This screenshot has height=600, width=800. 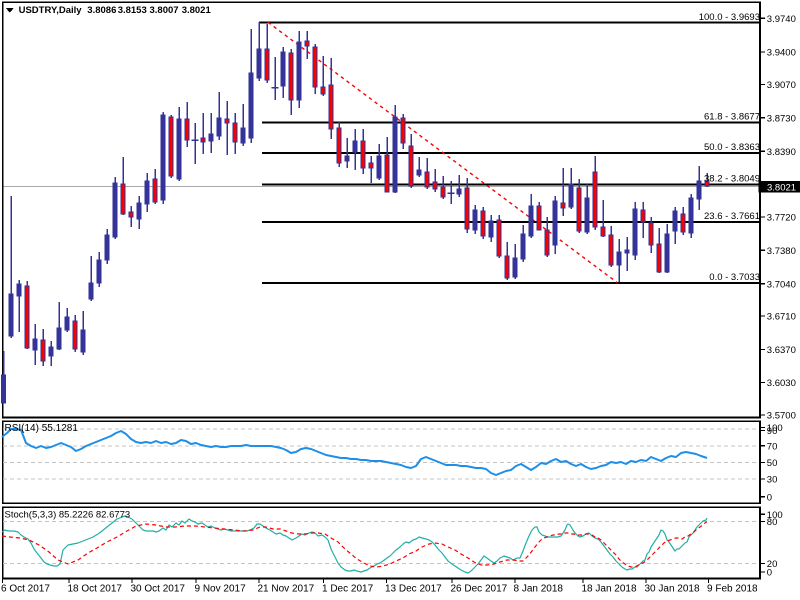 I want to click on svg-text: 80, so click(x=772, y=522).